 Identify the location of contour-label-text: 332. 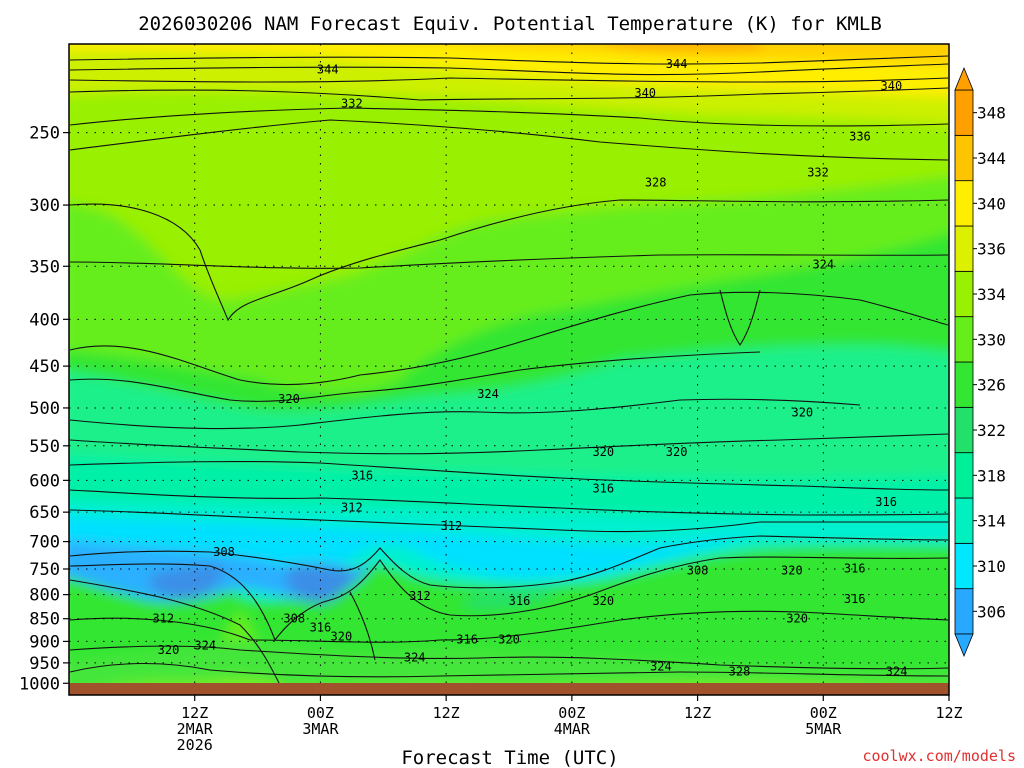
(352, 103).